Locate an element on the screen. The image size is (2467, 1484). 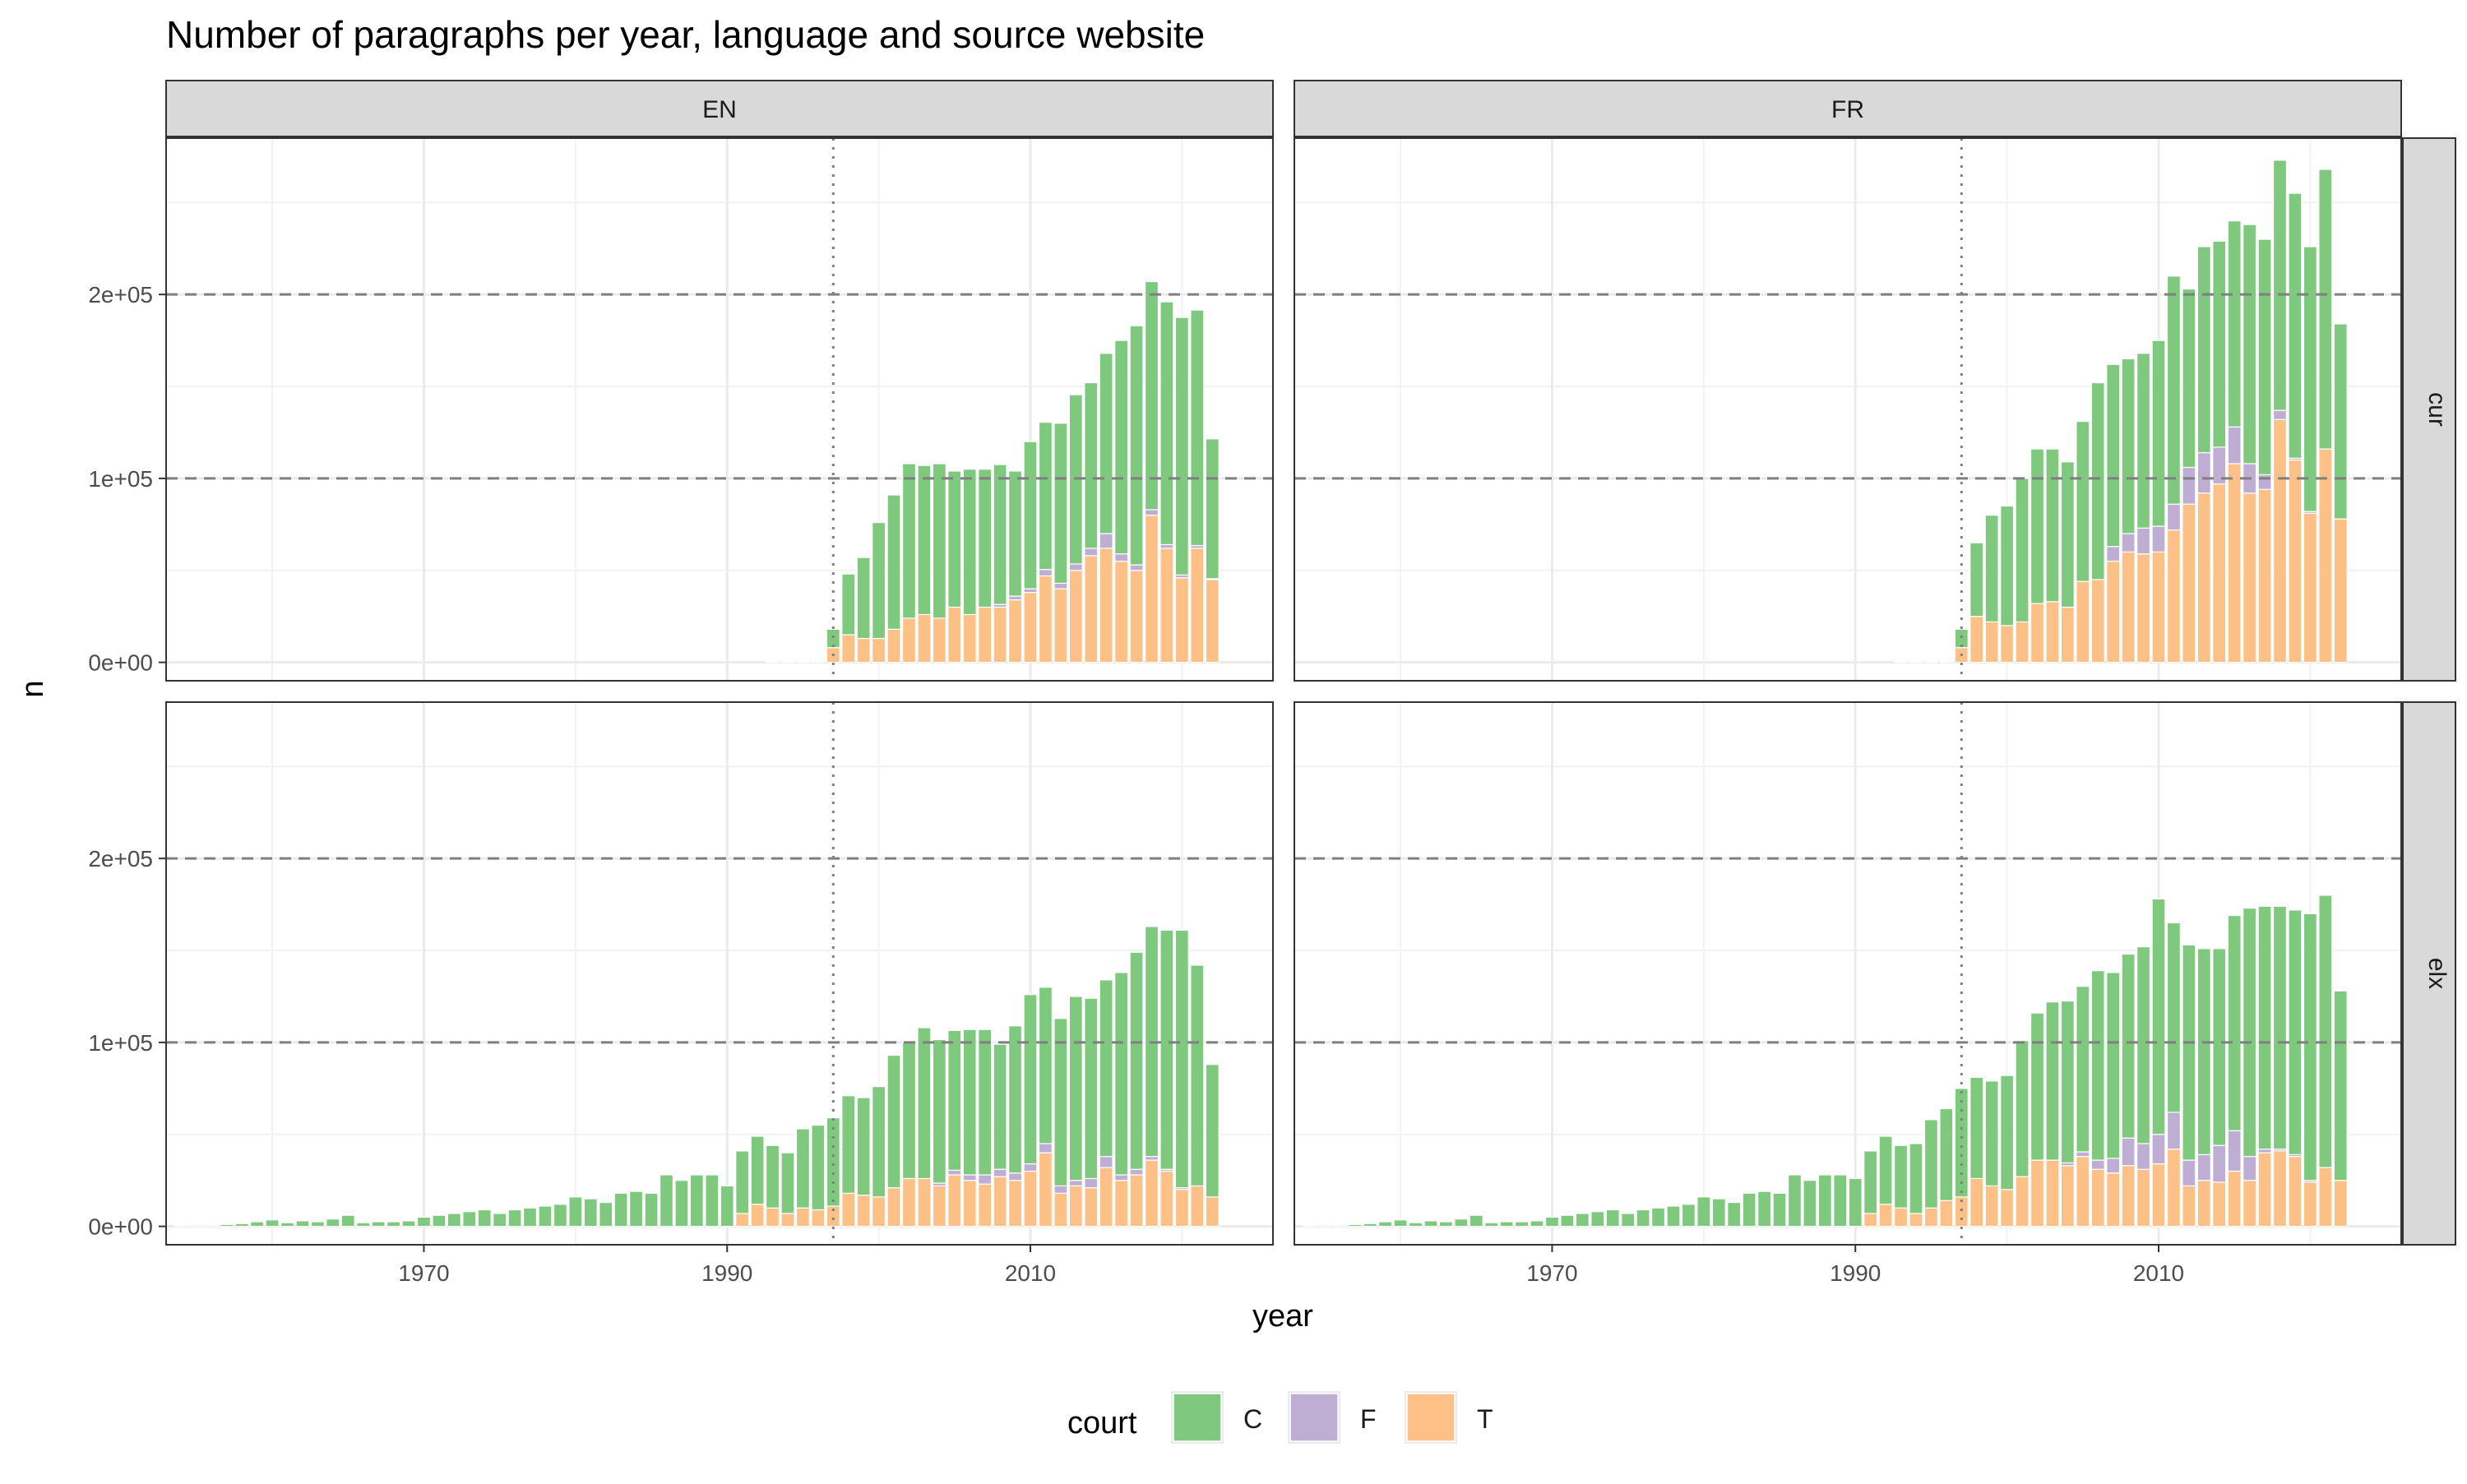
bar-C-2016-fr-elx is located at coordinates (2250, 1032).